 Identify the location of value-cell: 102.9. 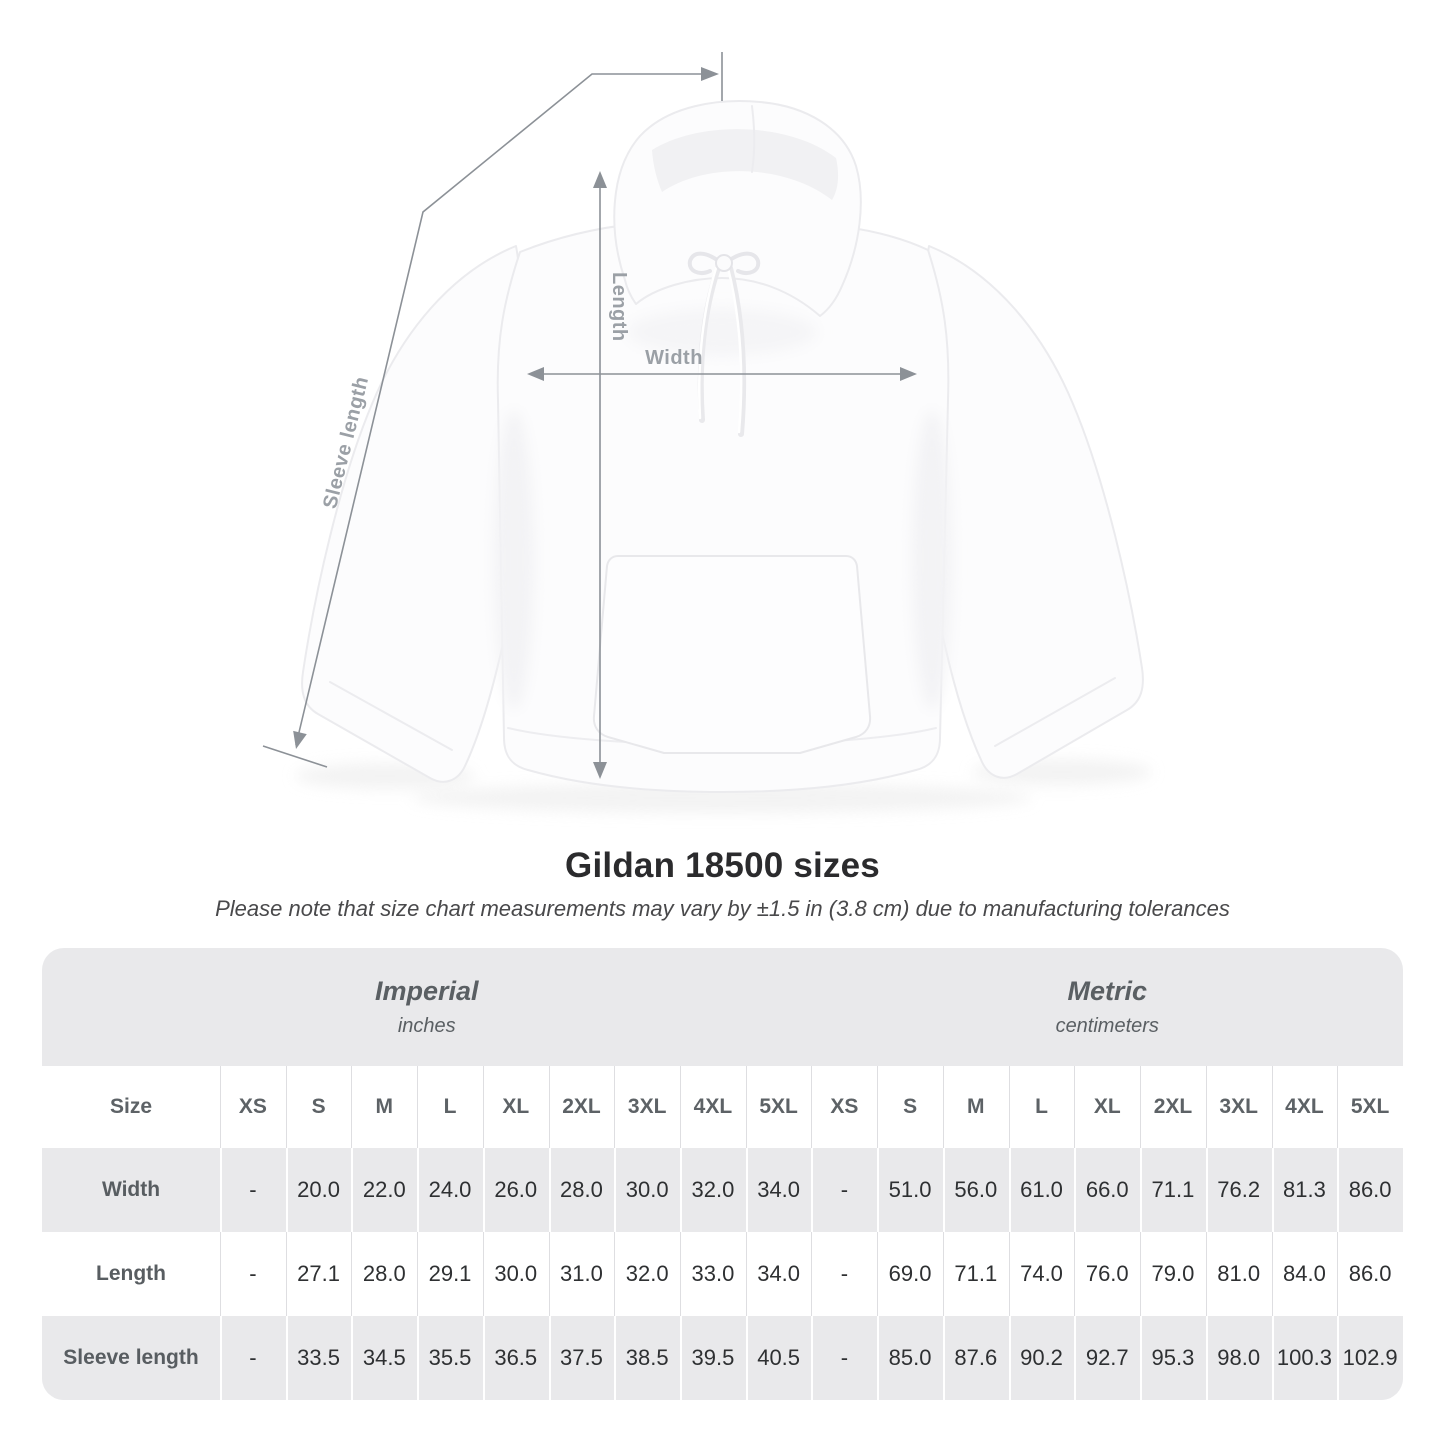
(1370, 1358).